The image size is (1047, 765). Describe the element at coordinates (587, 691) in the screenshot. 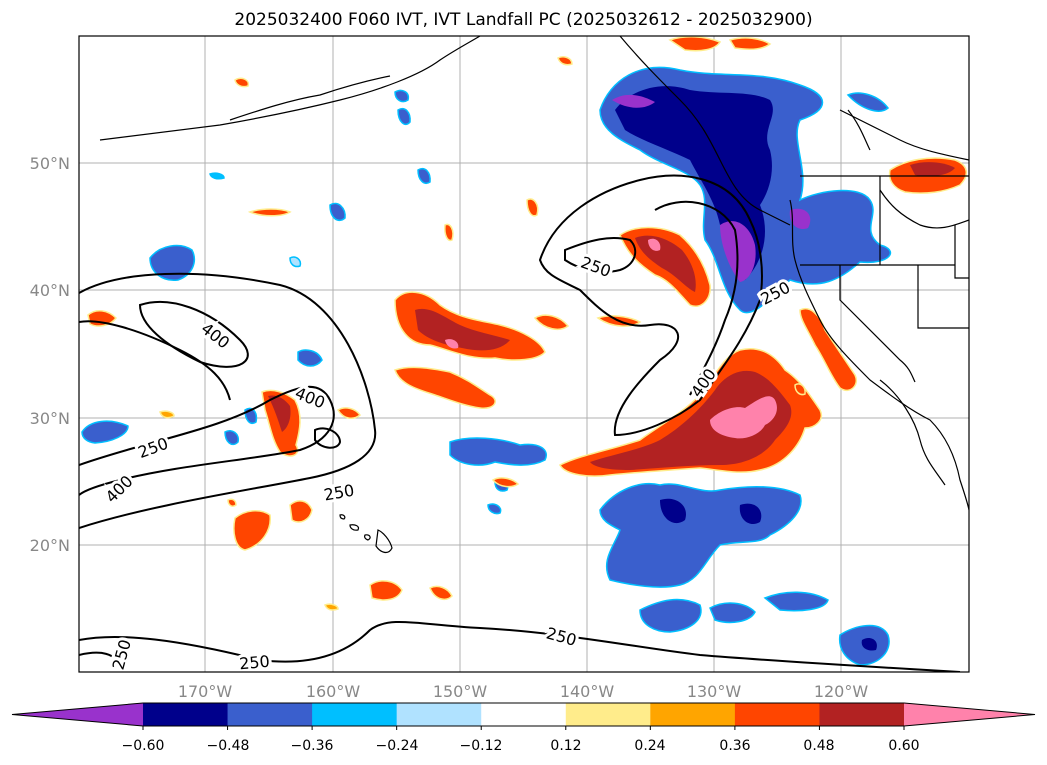

I see `lon-label: 140°W` at that location.